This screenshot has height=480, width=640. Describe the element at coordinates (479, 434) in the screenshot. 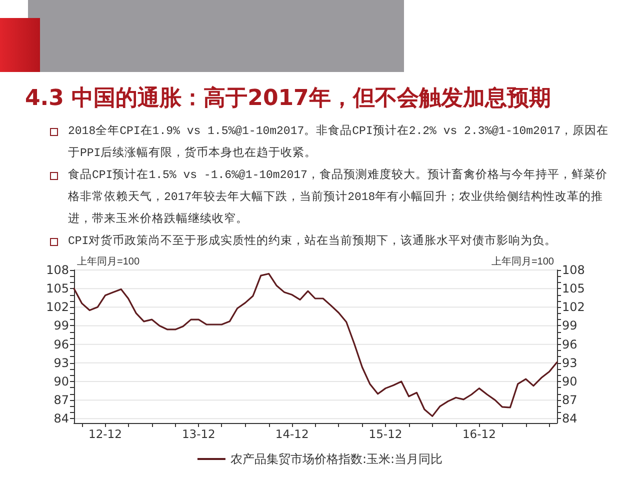

I see `x-tick-label: 16-12` at that location.